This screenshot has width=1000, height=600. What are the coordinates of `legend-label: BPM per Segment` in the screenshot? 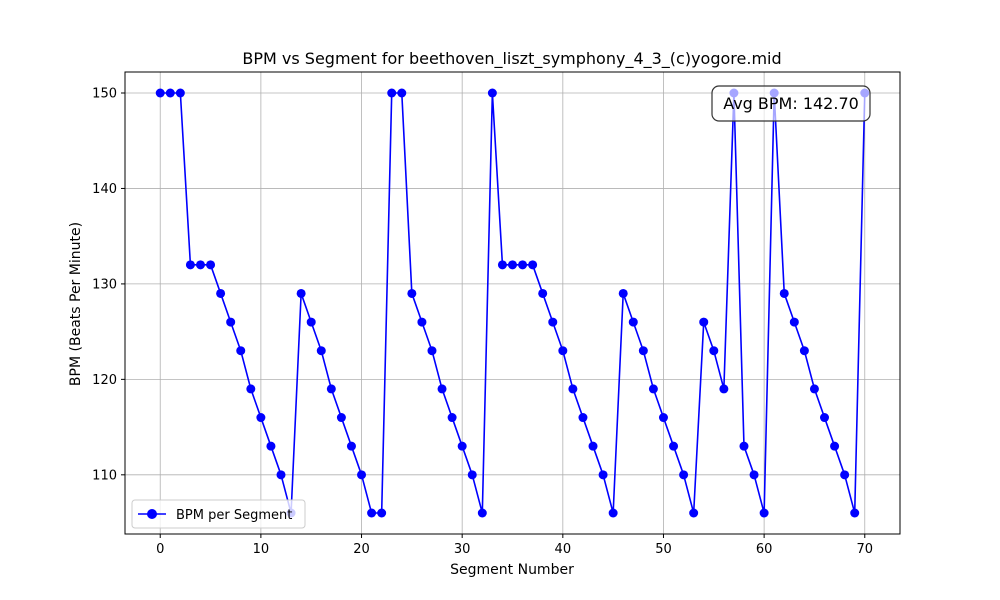 It's located at (234, 515).